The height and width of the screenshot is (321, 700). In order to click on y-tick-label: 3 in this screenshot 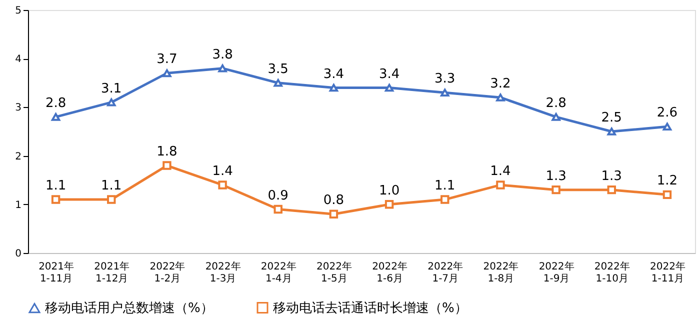, I will do `click(18, 108)`.